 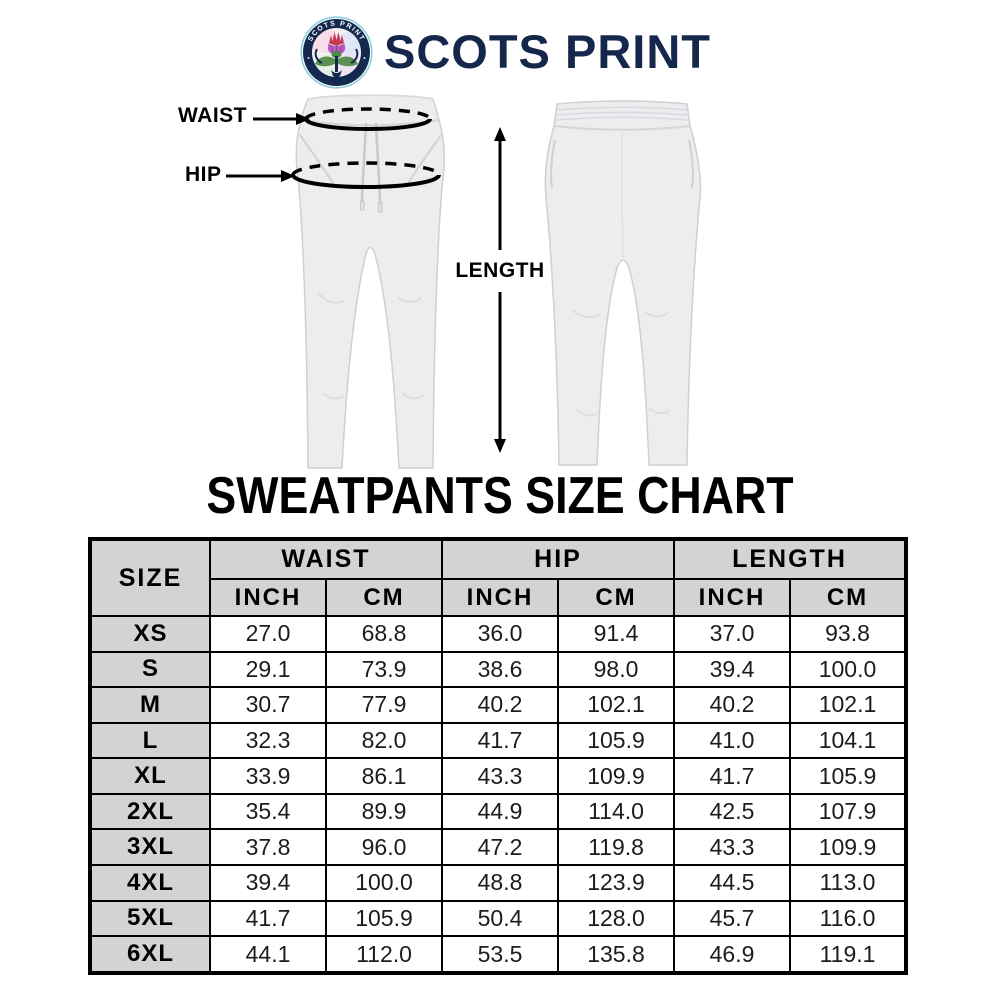 What do you see at coordinates (616, 634) in the screenshot?
I see `value-cell: 91.4` at bounding box center [616, 634].